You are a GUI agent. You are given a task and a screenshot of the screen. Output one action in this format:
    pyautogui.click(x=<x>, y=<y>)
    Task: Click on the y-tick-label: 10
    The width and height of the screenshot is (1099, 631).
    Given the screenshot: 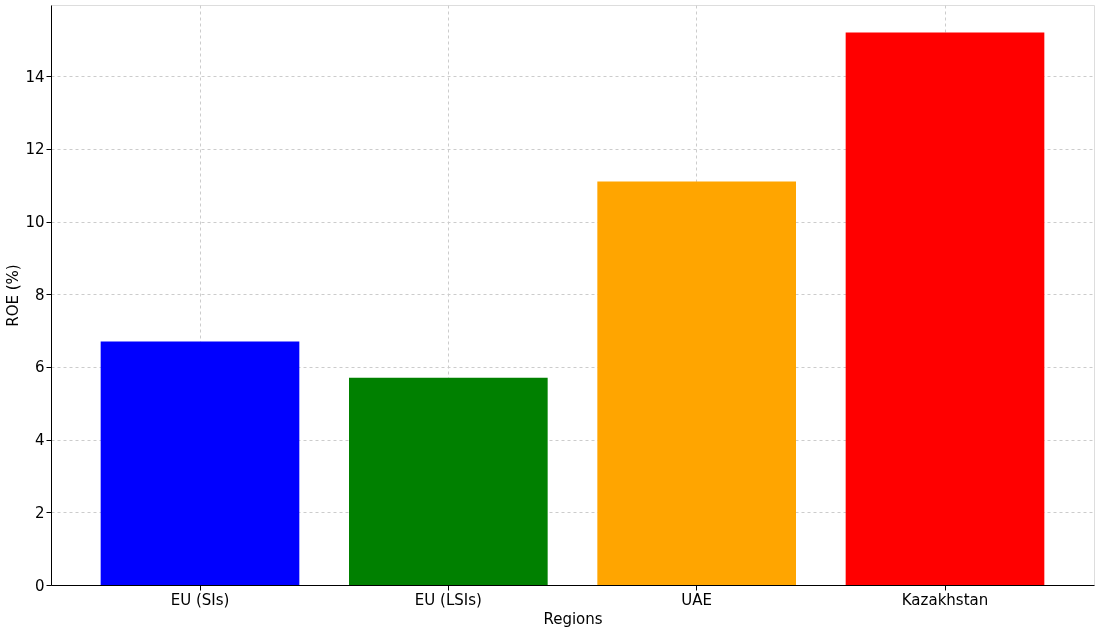 What is the action you would take?
    pyautogui.click(x=35, y=222)
    